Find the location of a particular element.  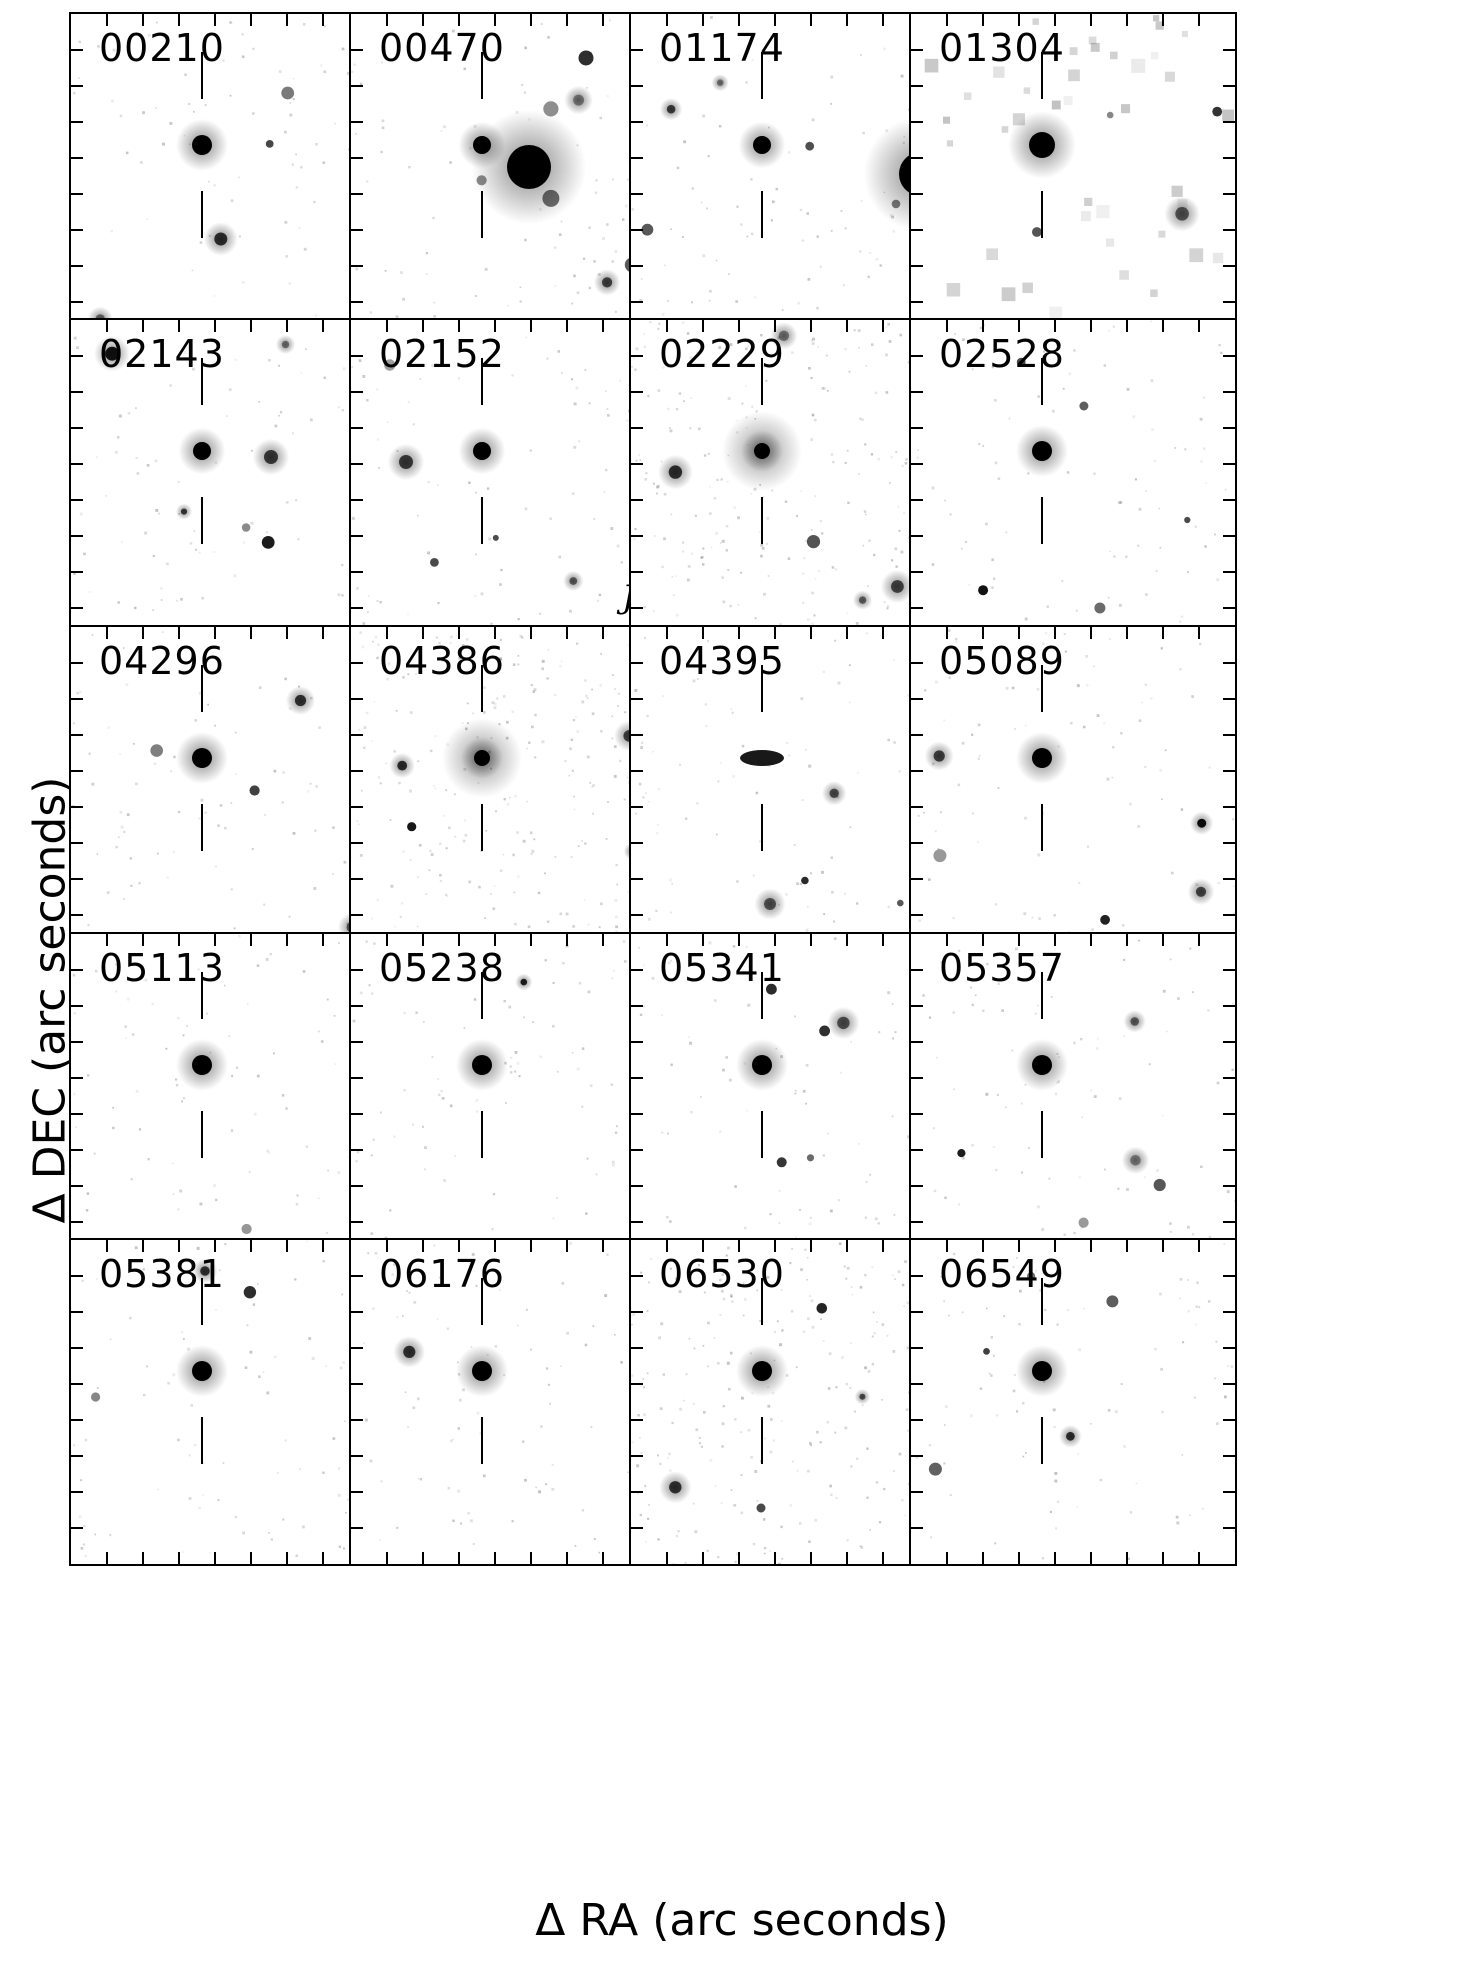

image-panel: 05381 is located at coordinates (233, 1402).